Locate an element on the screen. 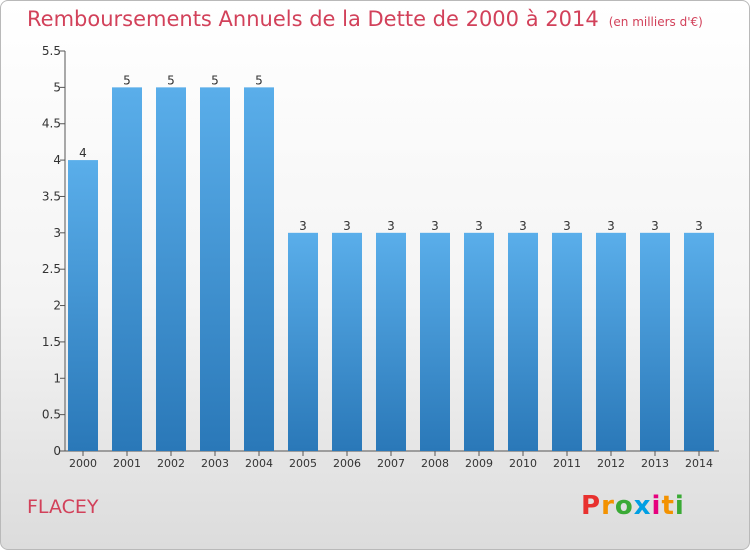 The width and height of the screenshot is (750, 550). x-tick-label: 2011 is located at coordinates (567, 463).